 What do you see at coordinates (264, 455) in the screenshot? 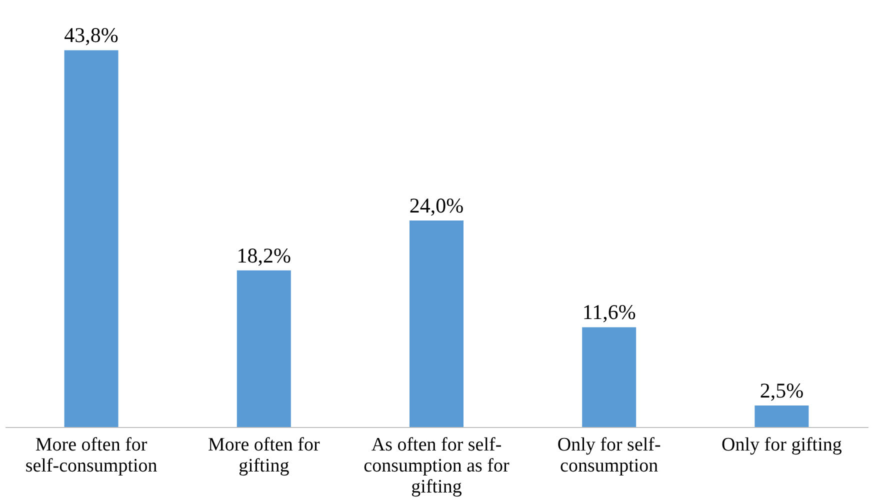
I see `x-tick-label: More often for gifting` at bounding box center [264, 455].